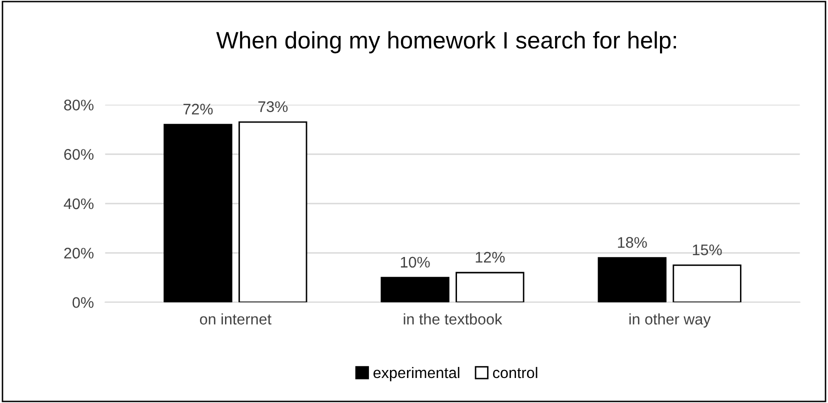 Image resolution: width=828 pixels, height=403 pixels. I want to click on chart-title: When doing my homework I search for help:, so click(446, 42).